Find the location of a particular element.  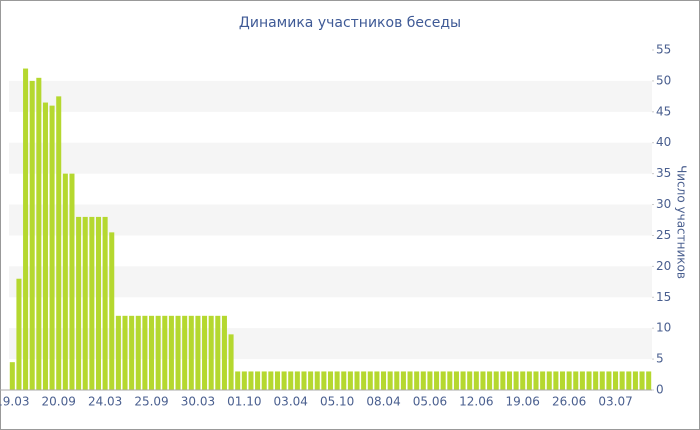

x-tick-label: 05.10 is located at coordinates (337, 402).